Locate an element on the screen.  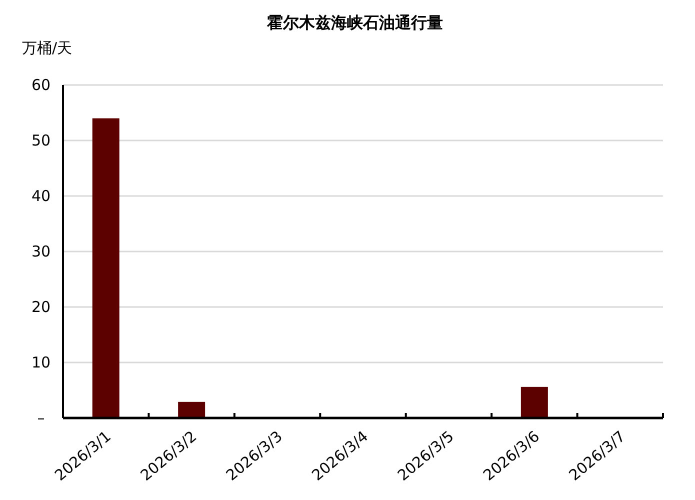
y-tick-label: 40 is located at coordinates (41, 196).